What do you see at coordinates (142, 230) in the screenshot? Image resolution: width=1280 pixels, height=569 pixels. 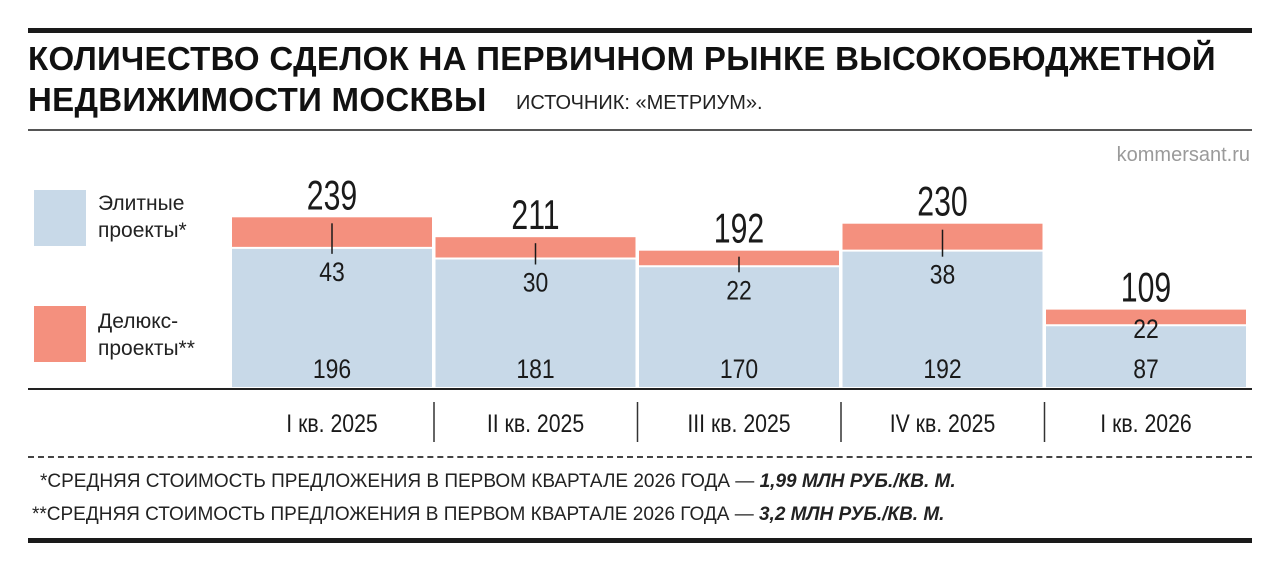 I see `legend-label-elite-line2: проекты*` at bounding box center [142, 230].